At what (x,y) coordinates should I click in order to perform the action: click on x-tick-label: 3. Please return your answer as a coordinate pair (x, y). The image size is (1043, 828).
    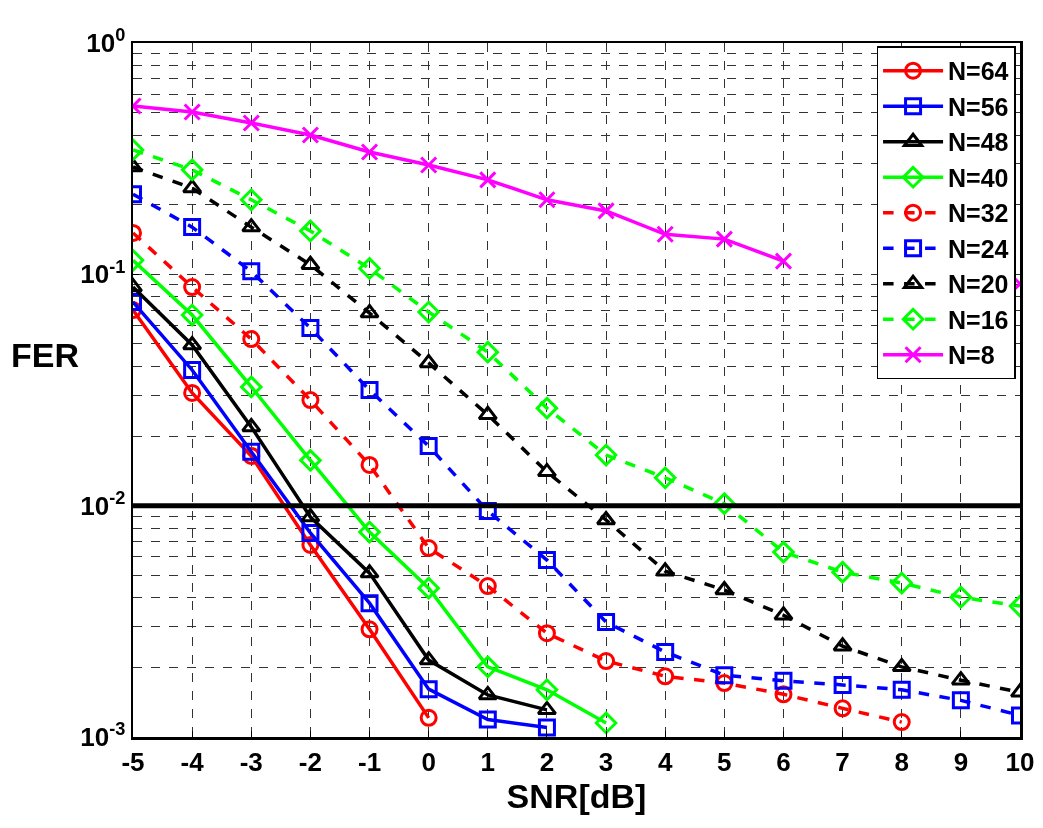
    Looking at the image, I should click on (606, 761).